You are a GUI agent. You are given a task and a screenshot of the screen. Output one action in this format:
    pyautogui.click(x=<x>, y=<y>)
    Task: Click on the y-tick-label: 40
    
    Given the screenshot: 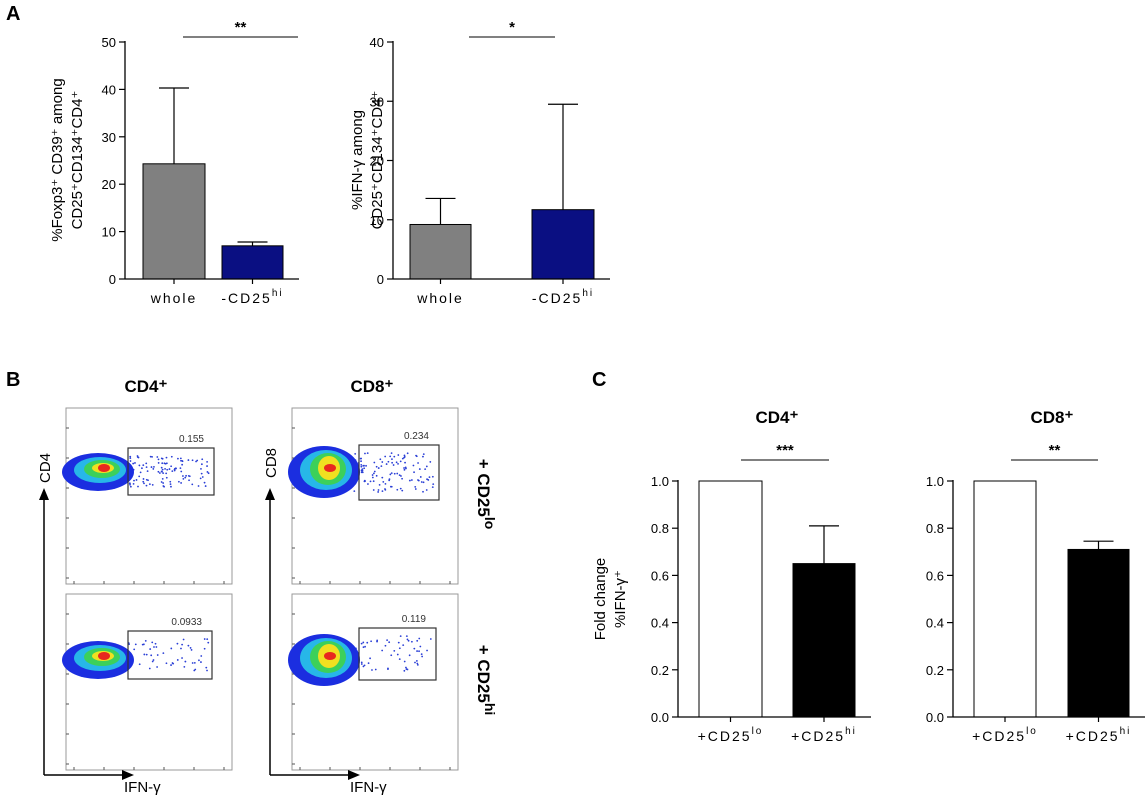 What is the action you would take?
    pyautogui.click(x=109, y=89)
    